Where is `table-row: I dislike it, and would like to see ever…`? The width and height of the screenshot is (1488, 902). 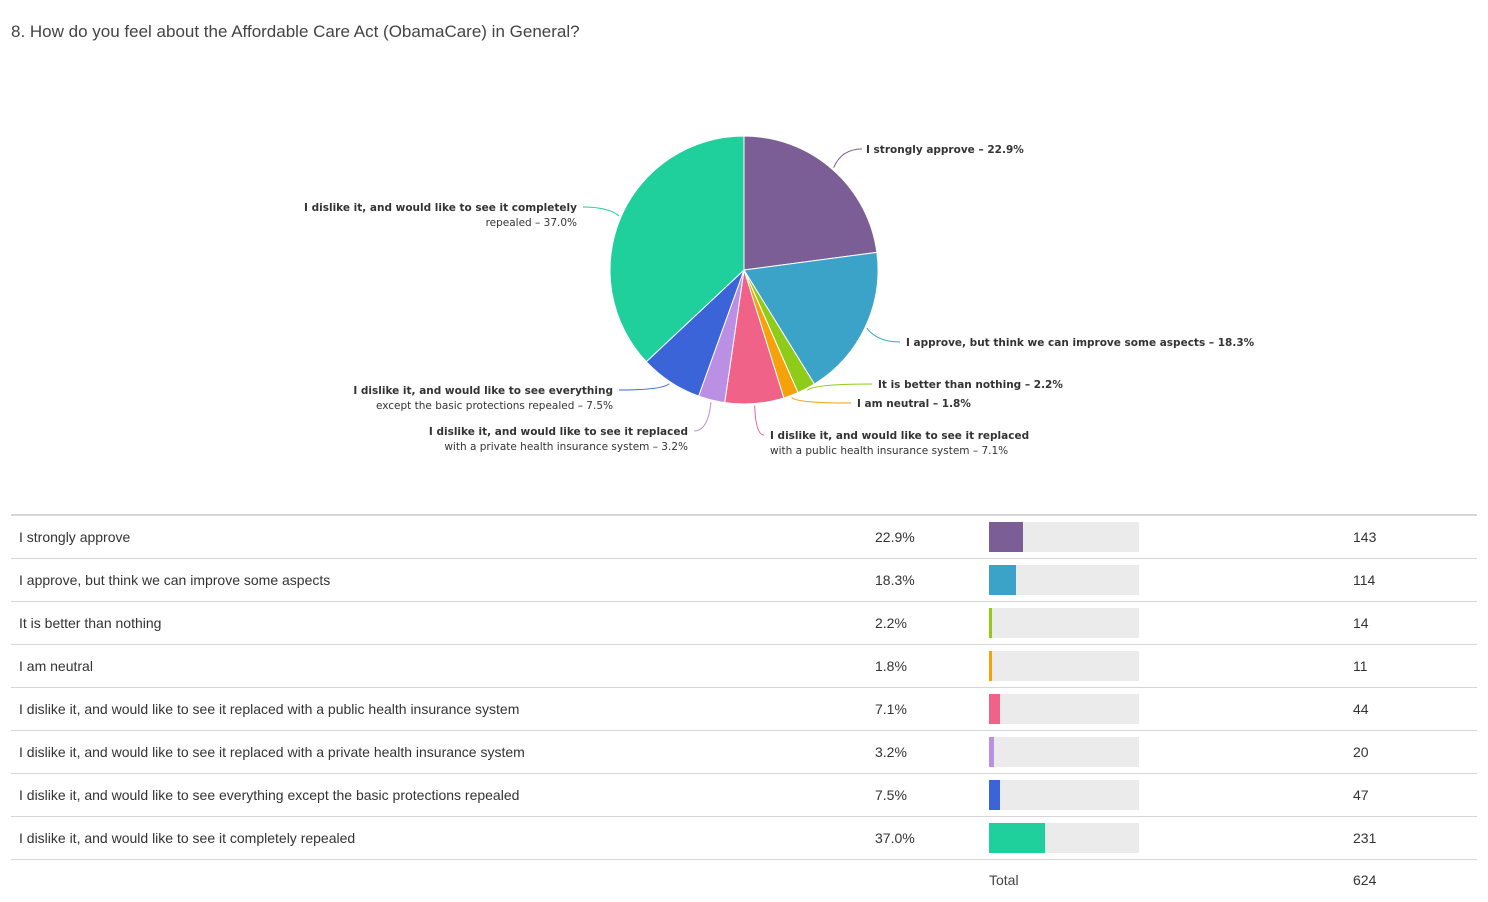 table-row: I dislike it, and would like to see ever… is located at coordinates (744, 795).